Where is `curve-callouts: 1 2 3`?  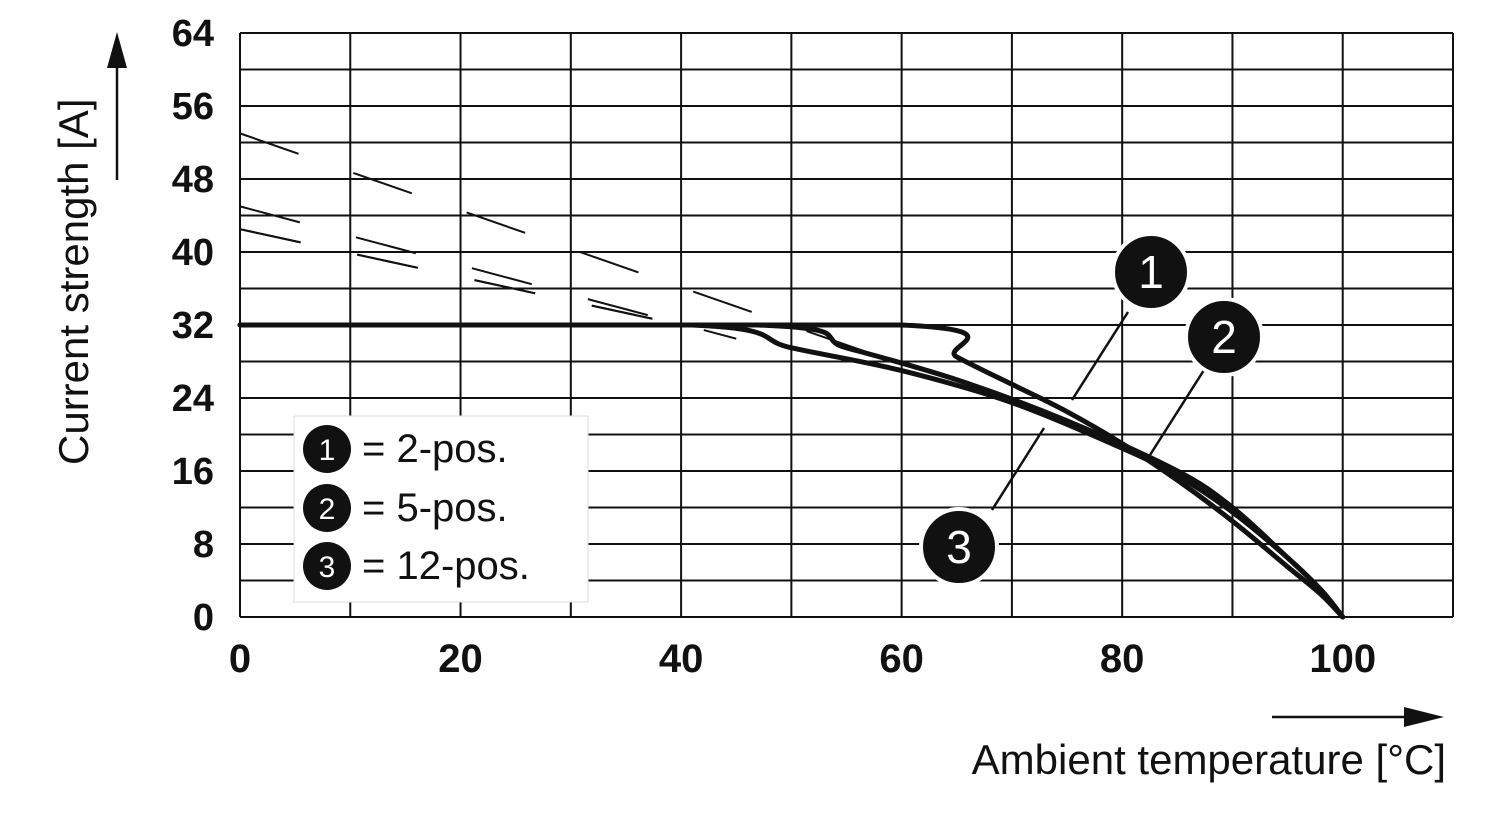
curve-callouts: 1 2 3 is located at coordinates (1091, 409).